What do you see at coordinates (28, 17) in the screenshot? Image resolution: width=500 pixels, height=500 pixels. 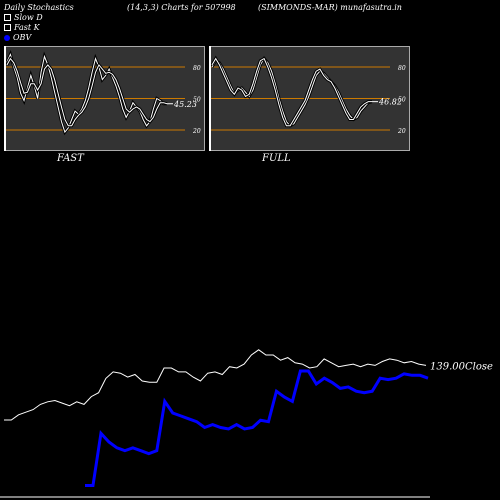 I see `legend-label: Slow D` at bounding box center [28, 17].